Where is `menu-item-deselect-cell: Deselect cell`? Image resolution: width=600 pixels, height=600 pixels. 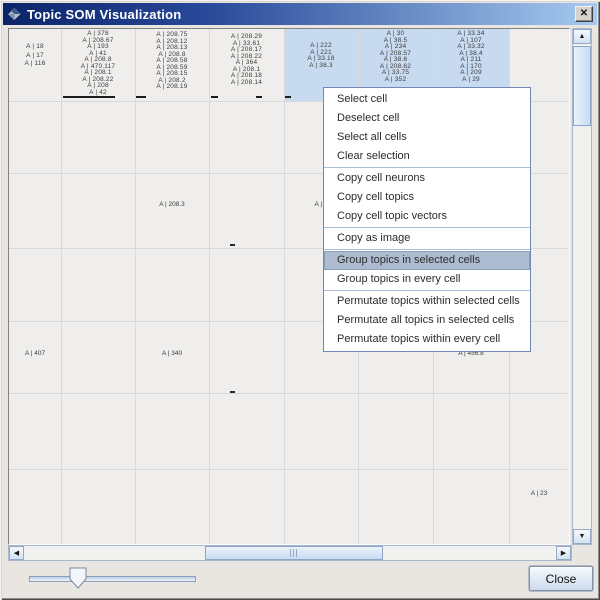
menu-item-deselect-cell: Deselect cell is located at coordinates (368, 118).